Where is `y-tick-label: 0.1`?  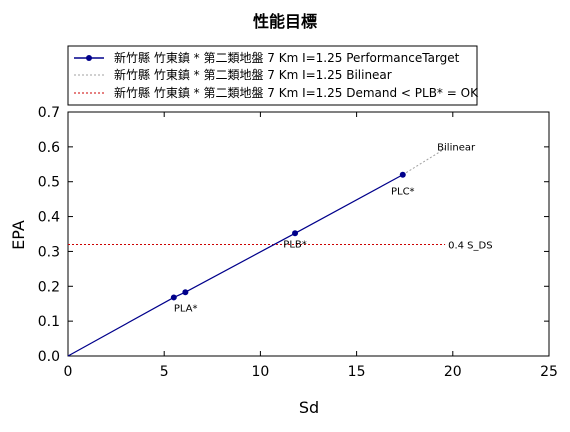
y-tick-label: 0.1 is located at coordinates (49, 322).